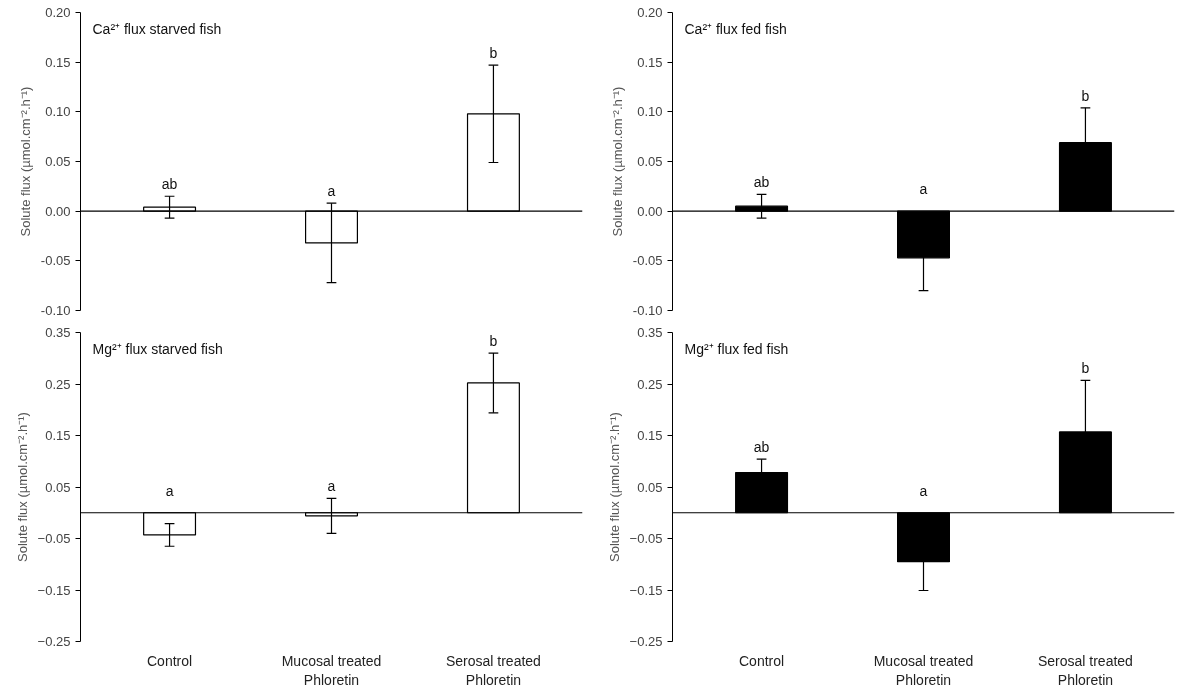 The image size is (1196, 693). What do you see at coordinates (735, 28) in the screenshot?
I see `text: Ca²⁺ flux fed fish` at bounding box center [735, 28].